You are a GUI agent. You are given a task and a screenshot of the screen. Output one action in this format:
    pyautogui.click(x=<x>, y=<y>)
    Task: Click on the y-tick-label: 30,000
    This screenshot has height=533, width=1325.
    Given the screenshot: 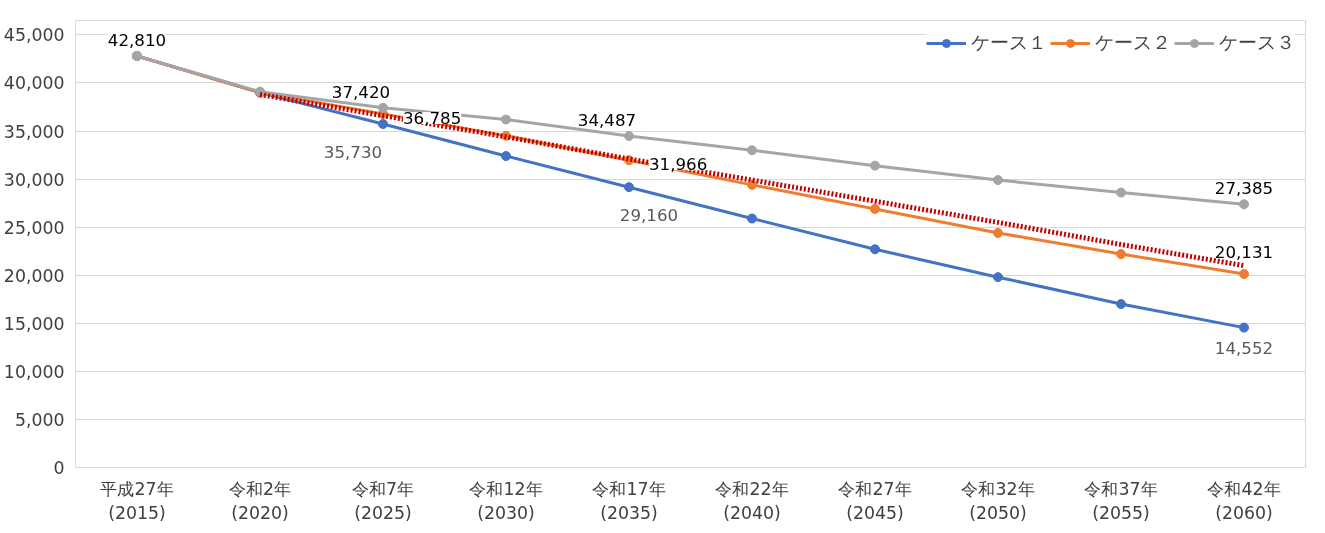 What is the action you would take?
    pyautogui.click(x=34, y=179)
    